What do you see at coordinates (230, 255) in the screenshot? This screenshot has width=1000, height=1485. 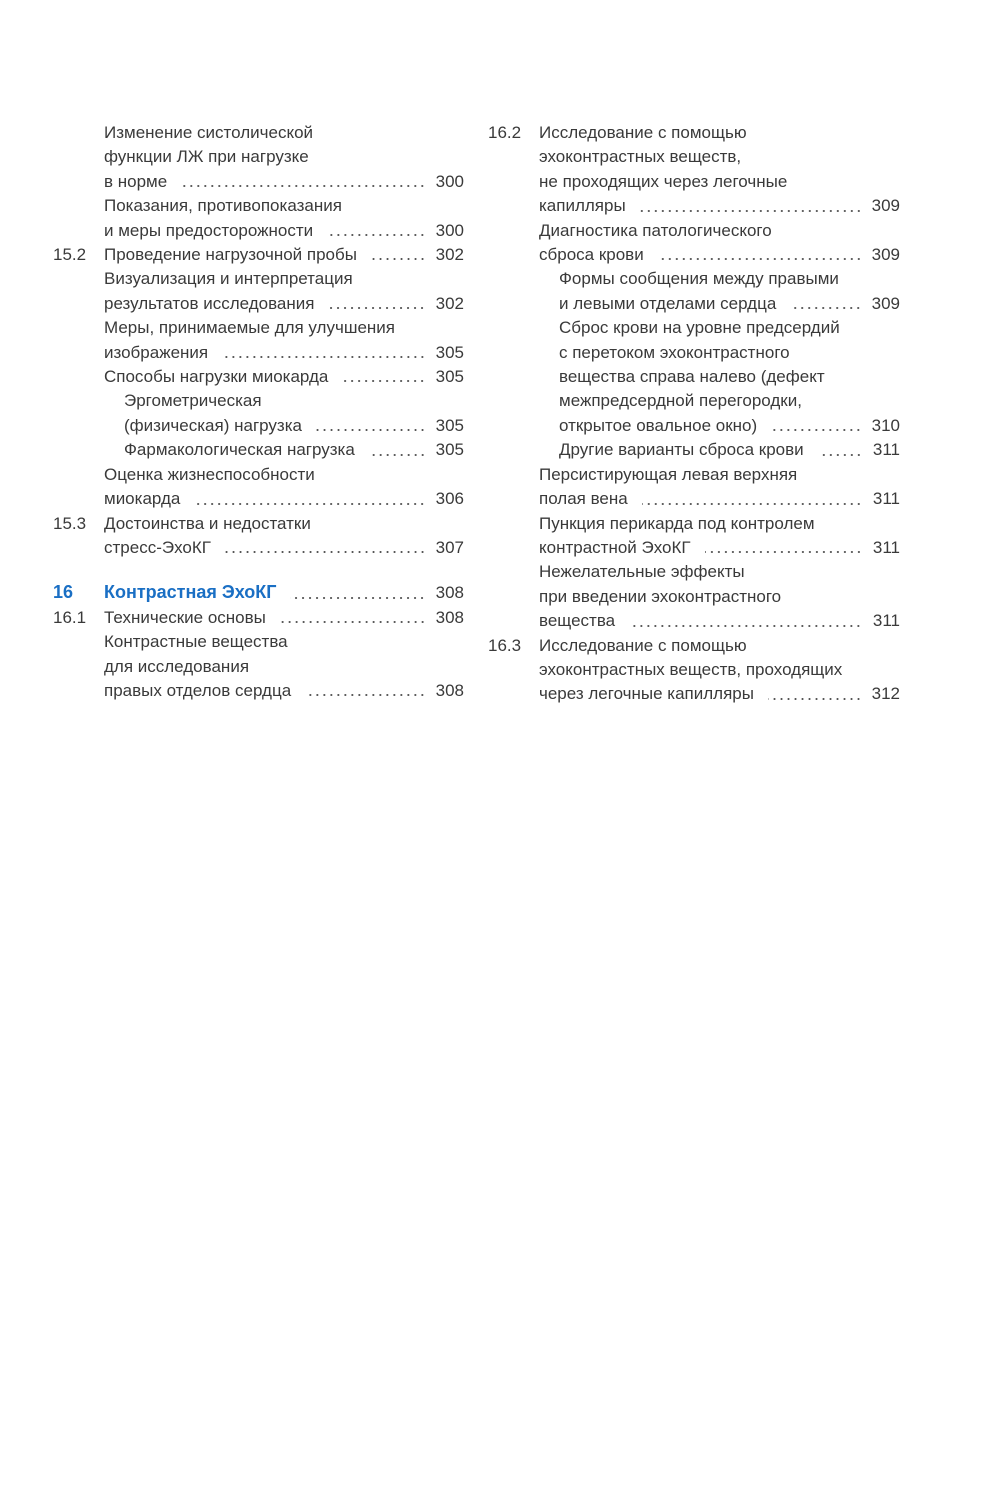 I see `toc-entry-text: Проведение нагрузочной пробы` at bounding box center [230, 255].